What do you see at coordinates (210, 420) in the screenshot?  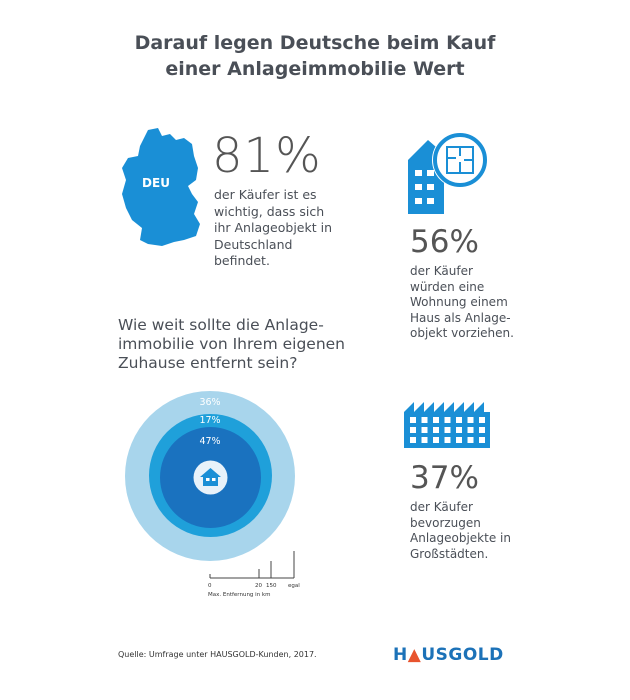 I see `ring-label-middle: 17%` at bounding box center [210, 420].